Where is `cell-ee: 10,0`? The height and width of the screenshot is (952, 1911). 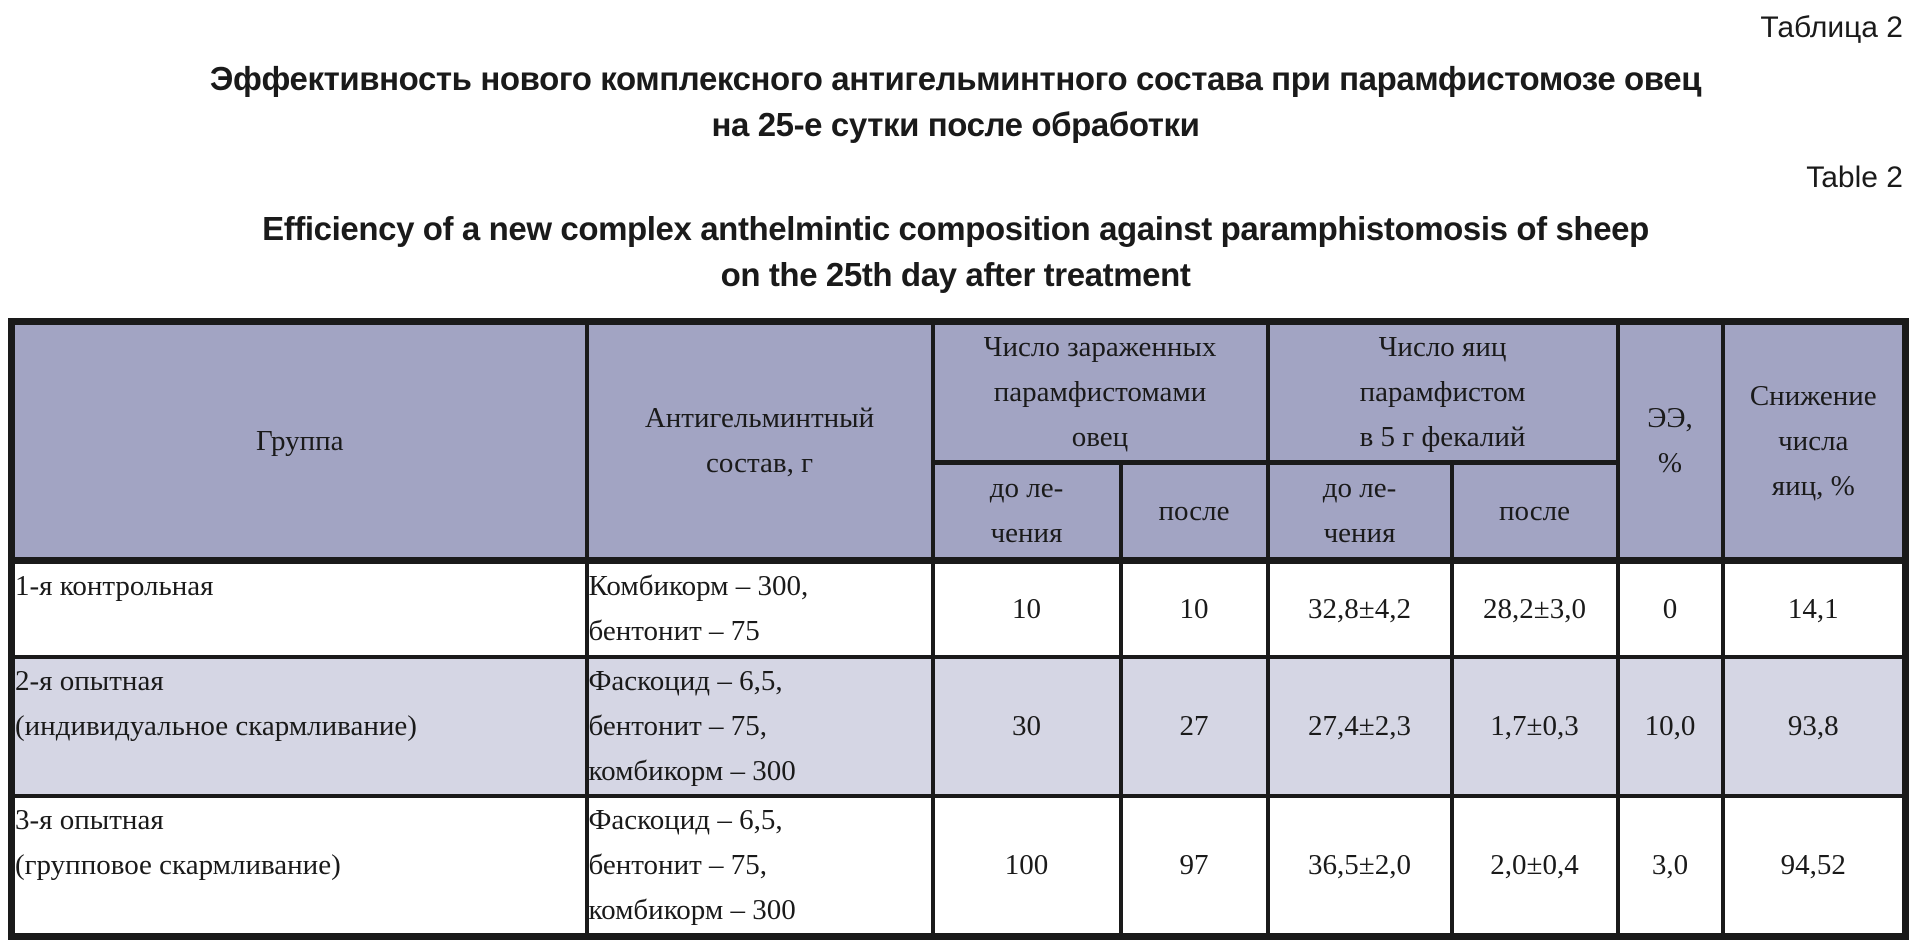 cell-ee: 10,0 is located at coordinates (1670, 726).